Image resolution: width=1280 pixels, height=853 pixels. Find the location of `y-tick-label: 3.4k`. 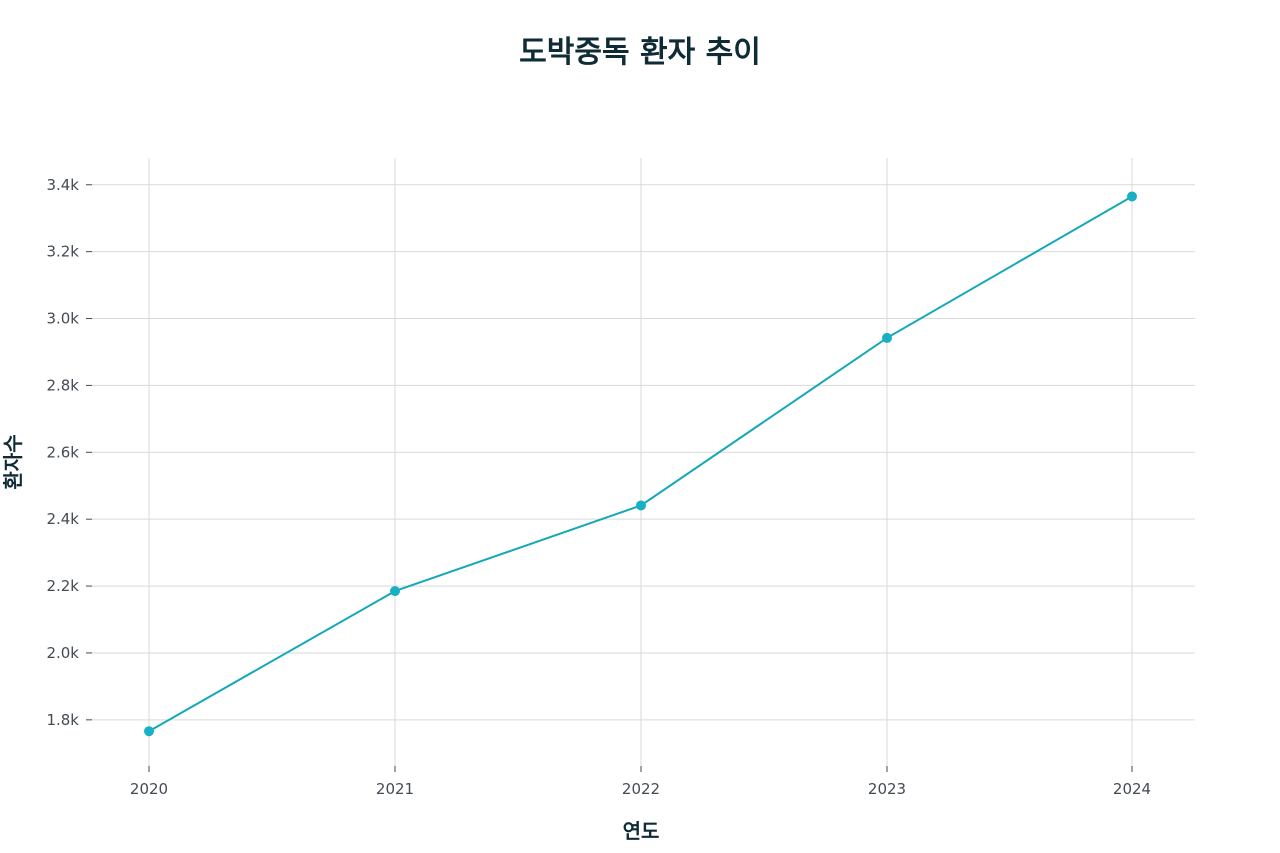

y-tick-label: 3.4k is located at coordinates (62, 185).